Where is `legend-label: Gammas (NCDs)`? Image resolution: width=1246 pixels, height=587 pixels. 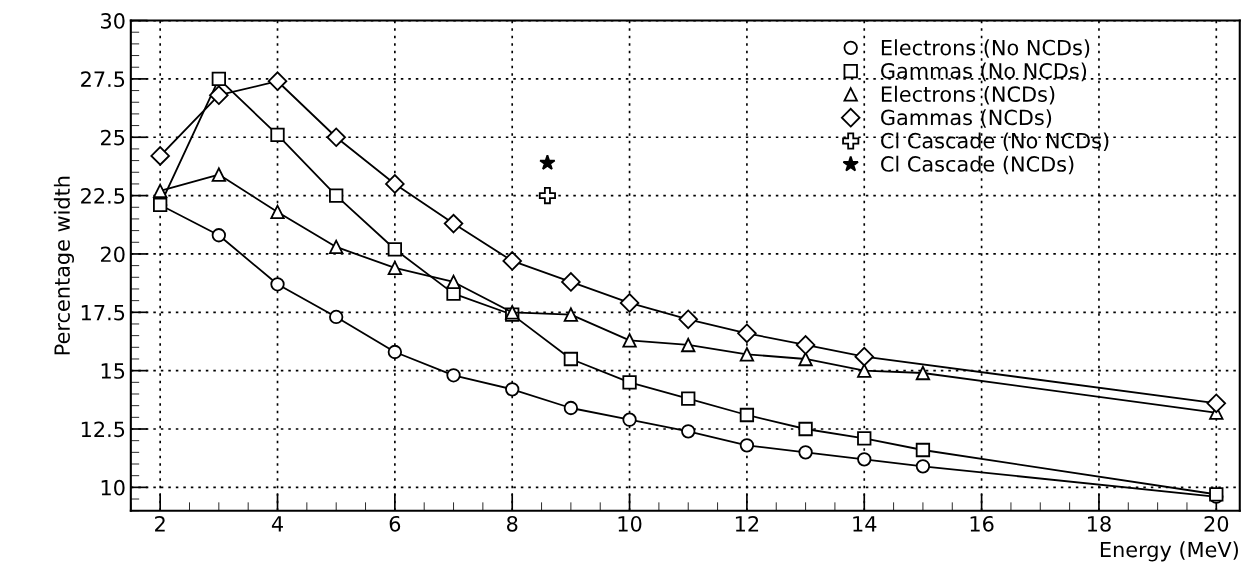
legend-label: Gammas (NCDs) is located at coordinates (966, 118).